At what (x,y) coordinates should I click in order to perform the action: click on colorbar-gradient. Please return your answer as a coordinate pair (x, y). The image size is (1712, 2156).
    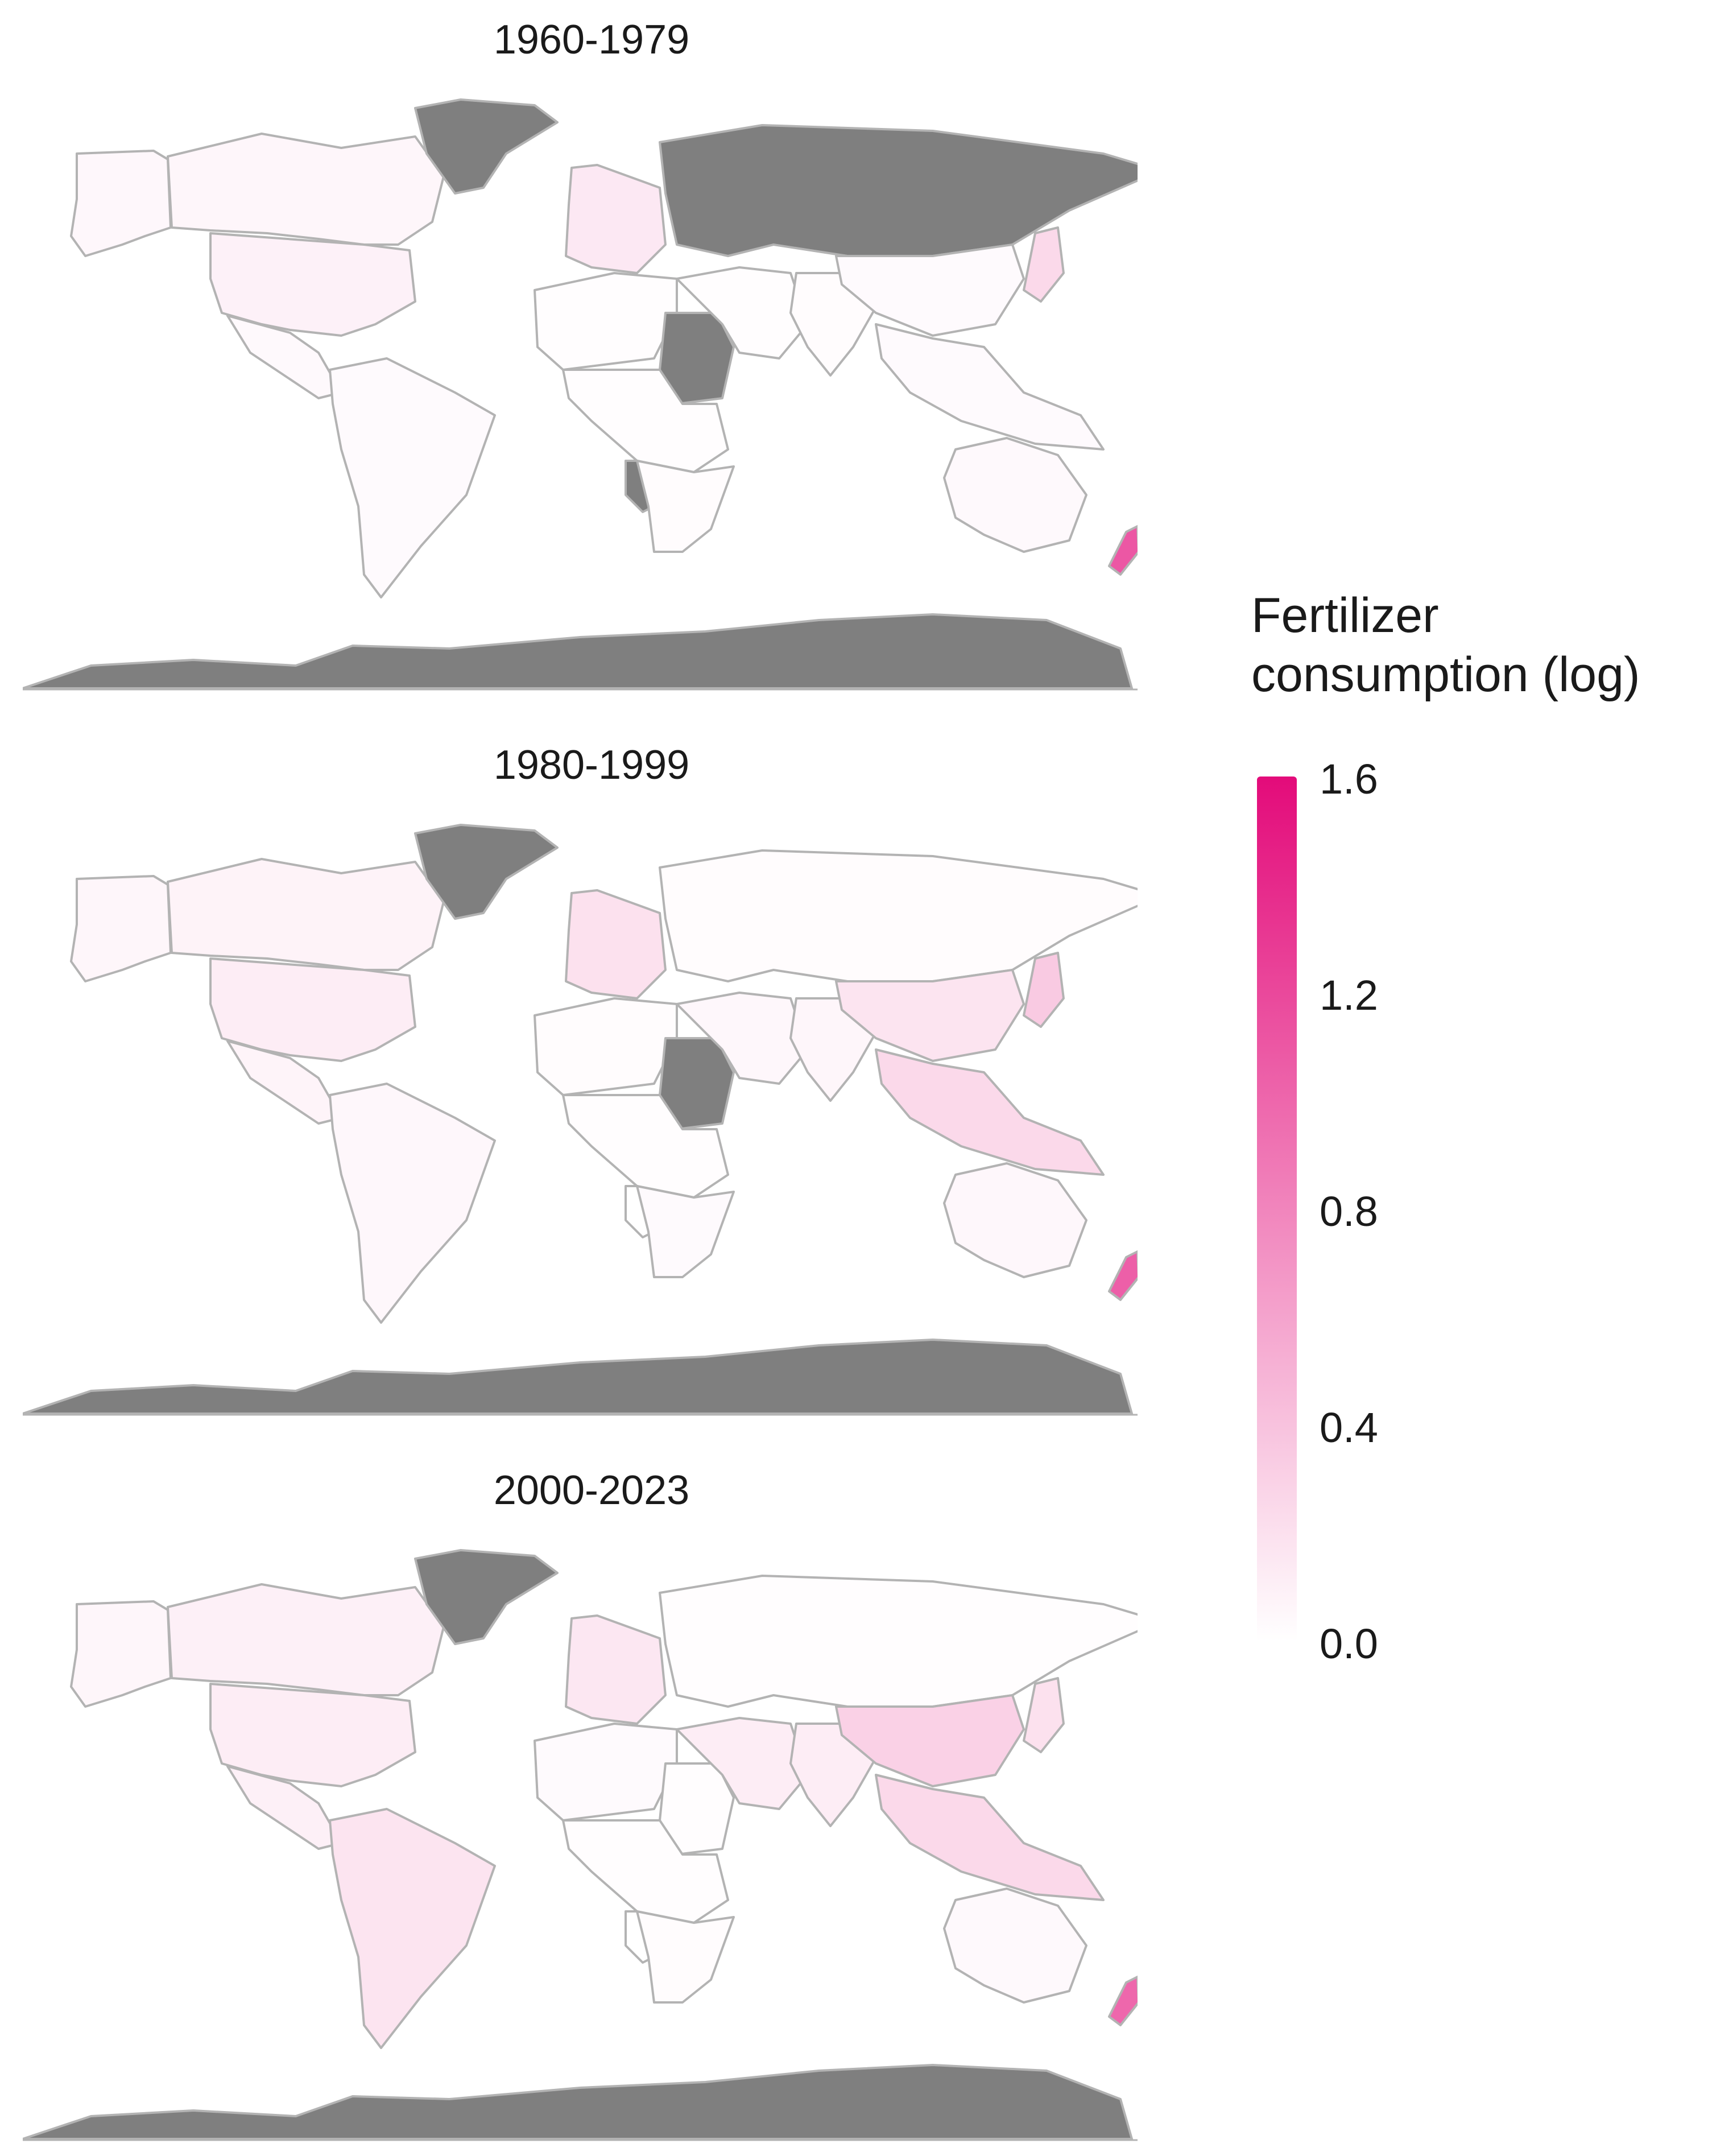
    Looking at the image, I should click on (1277, 1209).